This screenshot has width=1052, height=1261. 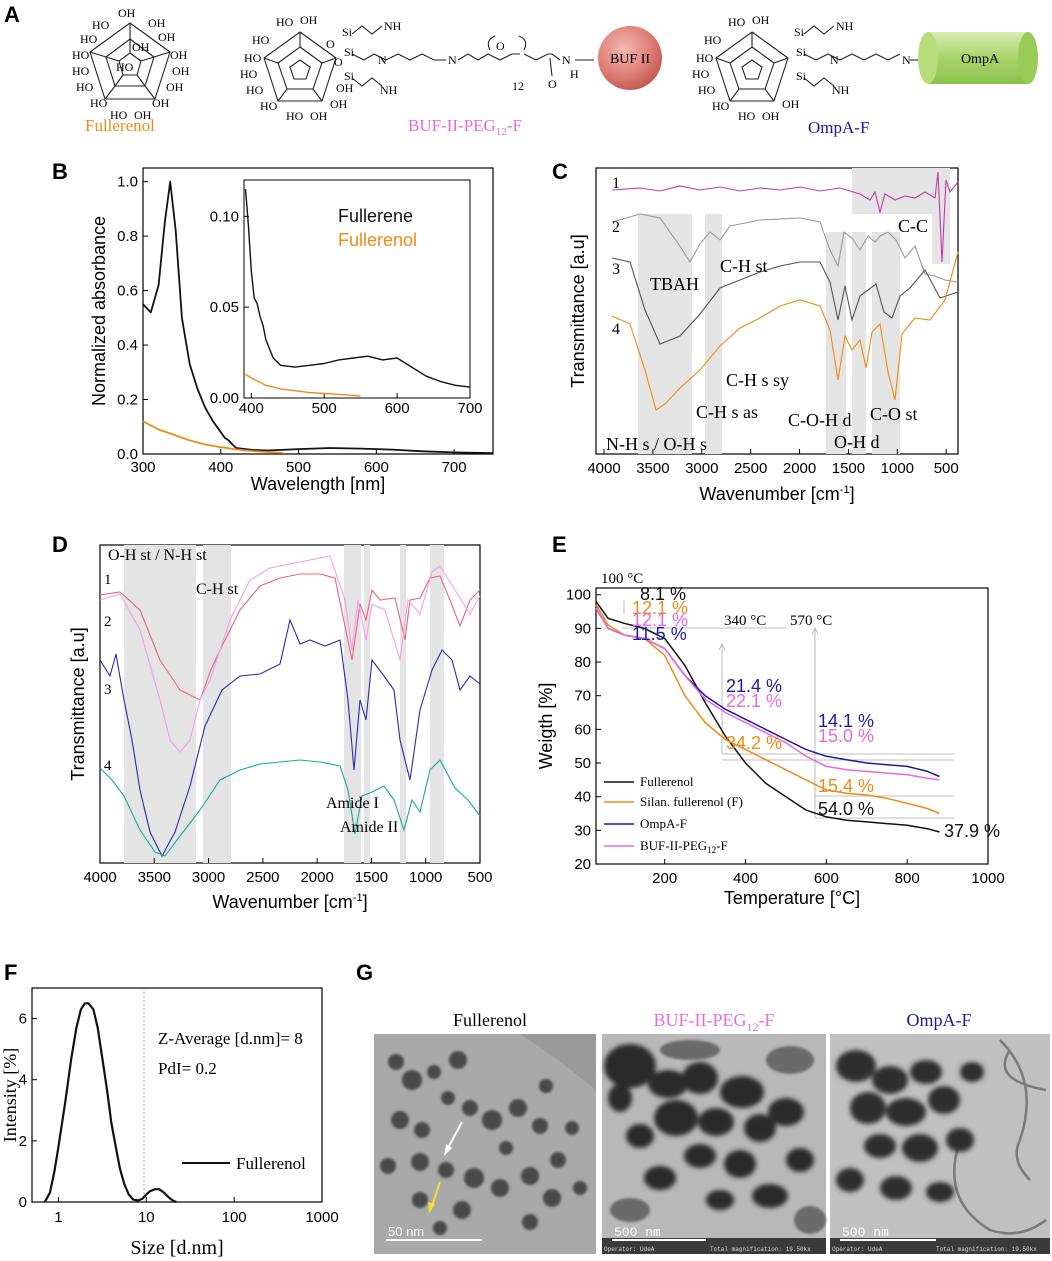 What do you see at coordinates (224, 307) in the screenshot?
I see `y-tick-label: 0.05` at bounding box center [224, 307].